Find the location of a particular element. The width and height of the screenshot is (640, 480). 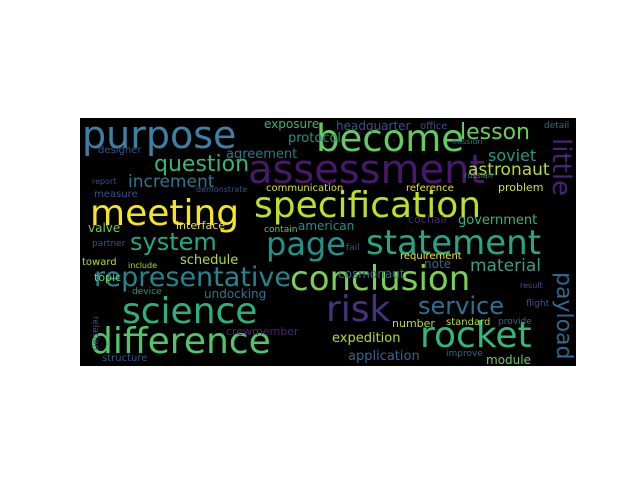

word-expedition: expedition is located at coordinates (366, 338).